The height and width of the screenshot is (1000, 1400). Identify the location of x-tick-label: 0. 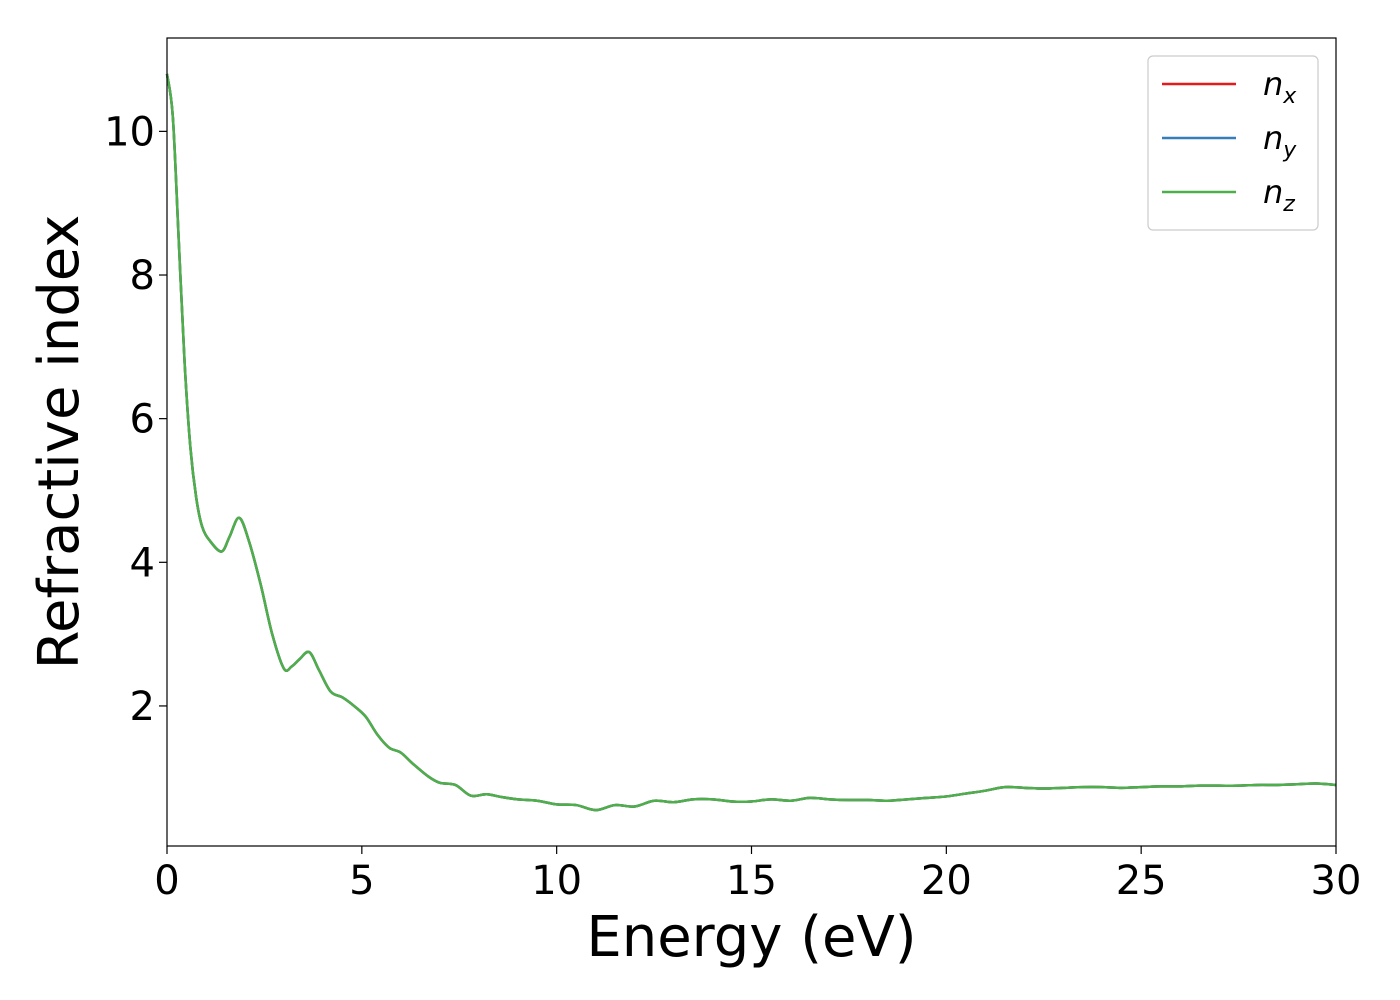
(166, 881).